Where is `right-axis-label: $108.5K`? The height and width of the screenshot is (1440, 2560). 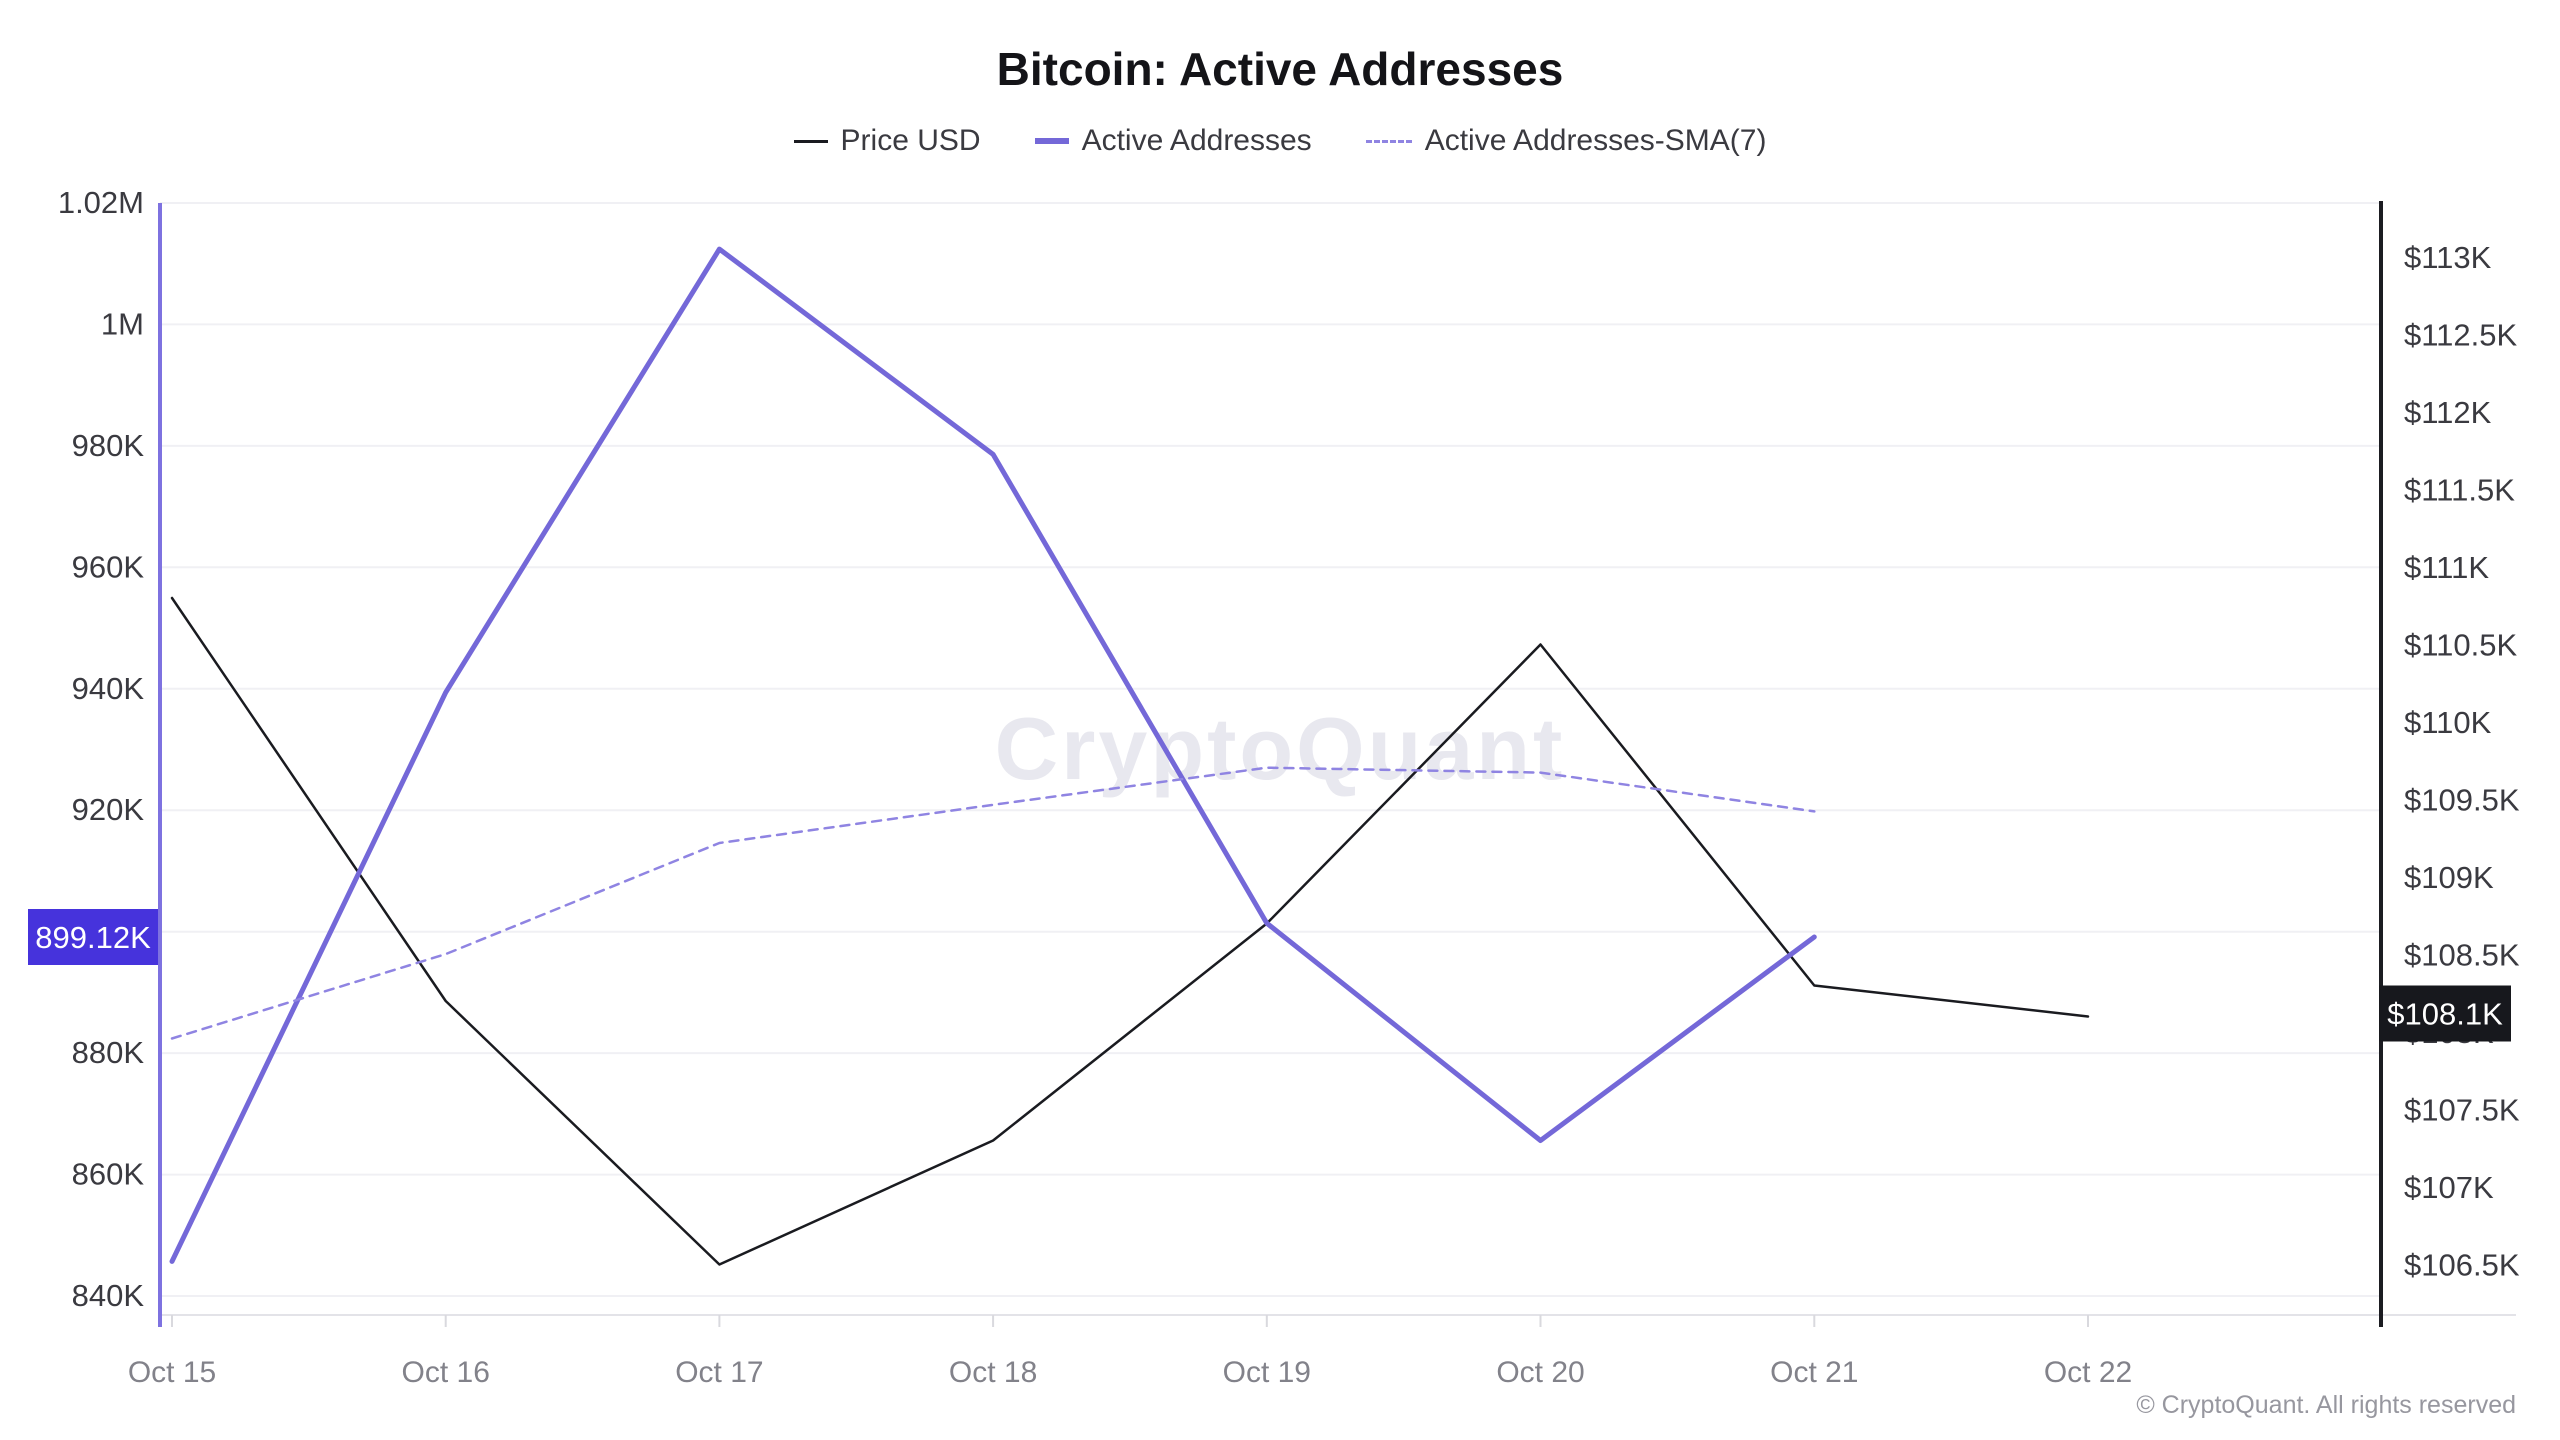 right-axis-label: $108.5K is located at coordinates (2462, 955).